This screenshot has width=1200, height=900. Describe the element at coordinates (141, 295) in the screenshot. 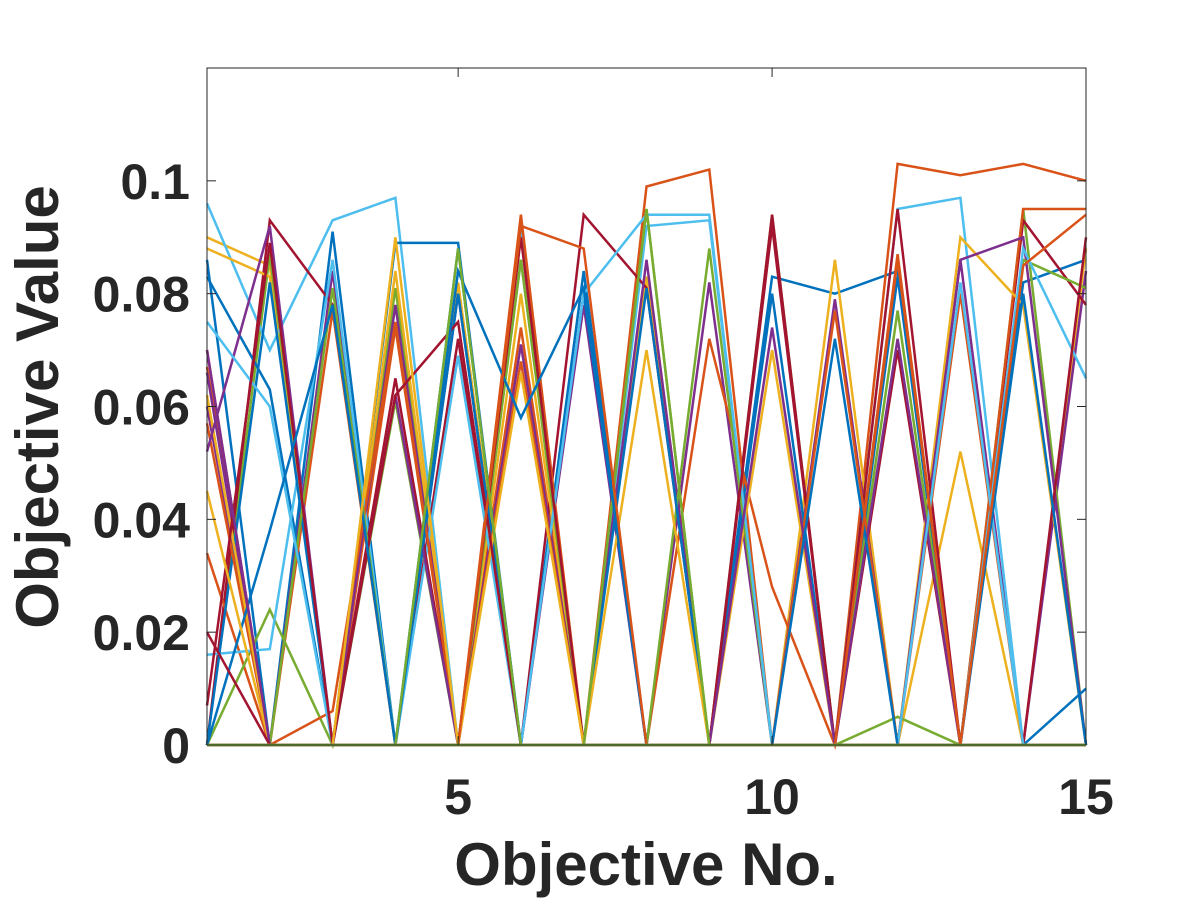

I see `y-tick-label: 0.08` at that location.